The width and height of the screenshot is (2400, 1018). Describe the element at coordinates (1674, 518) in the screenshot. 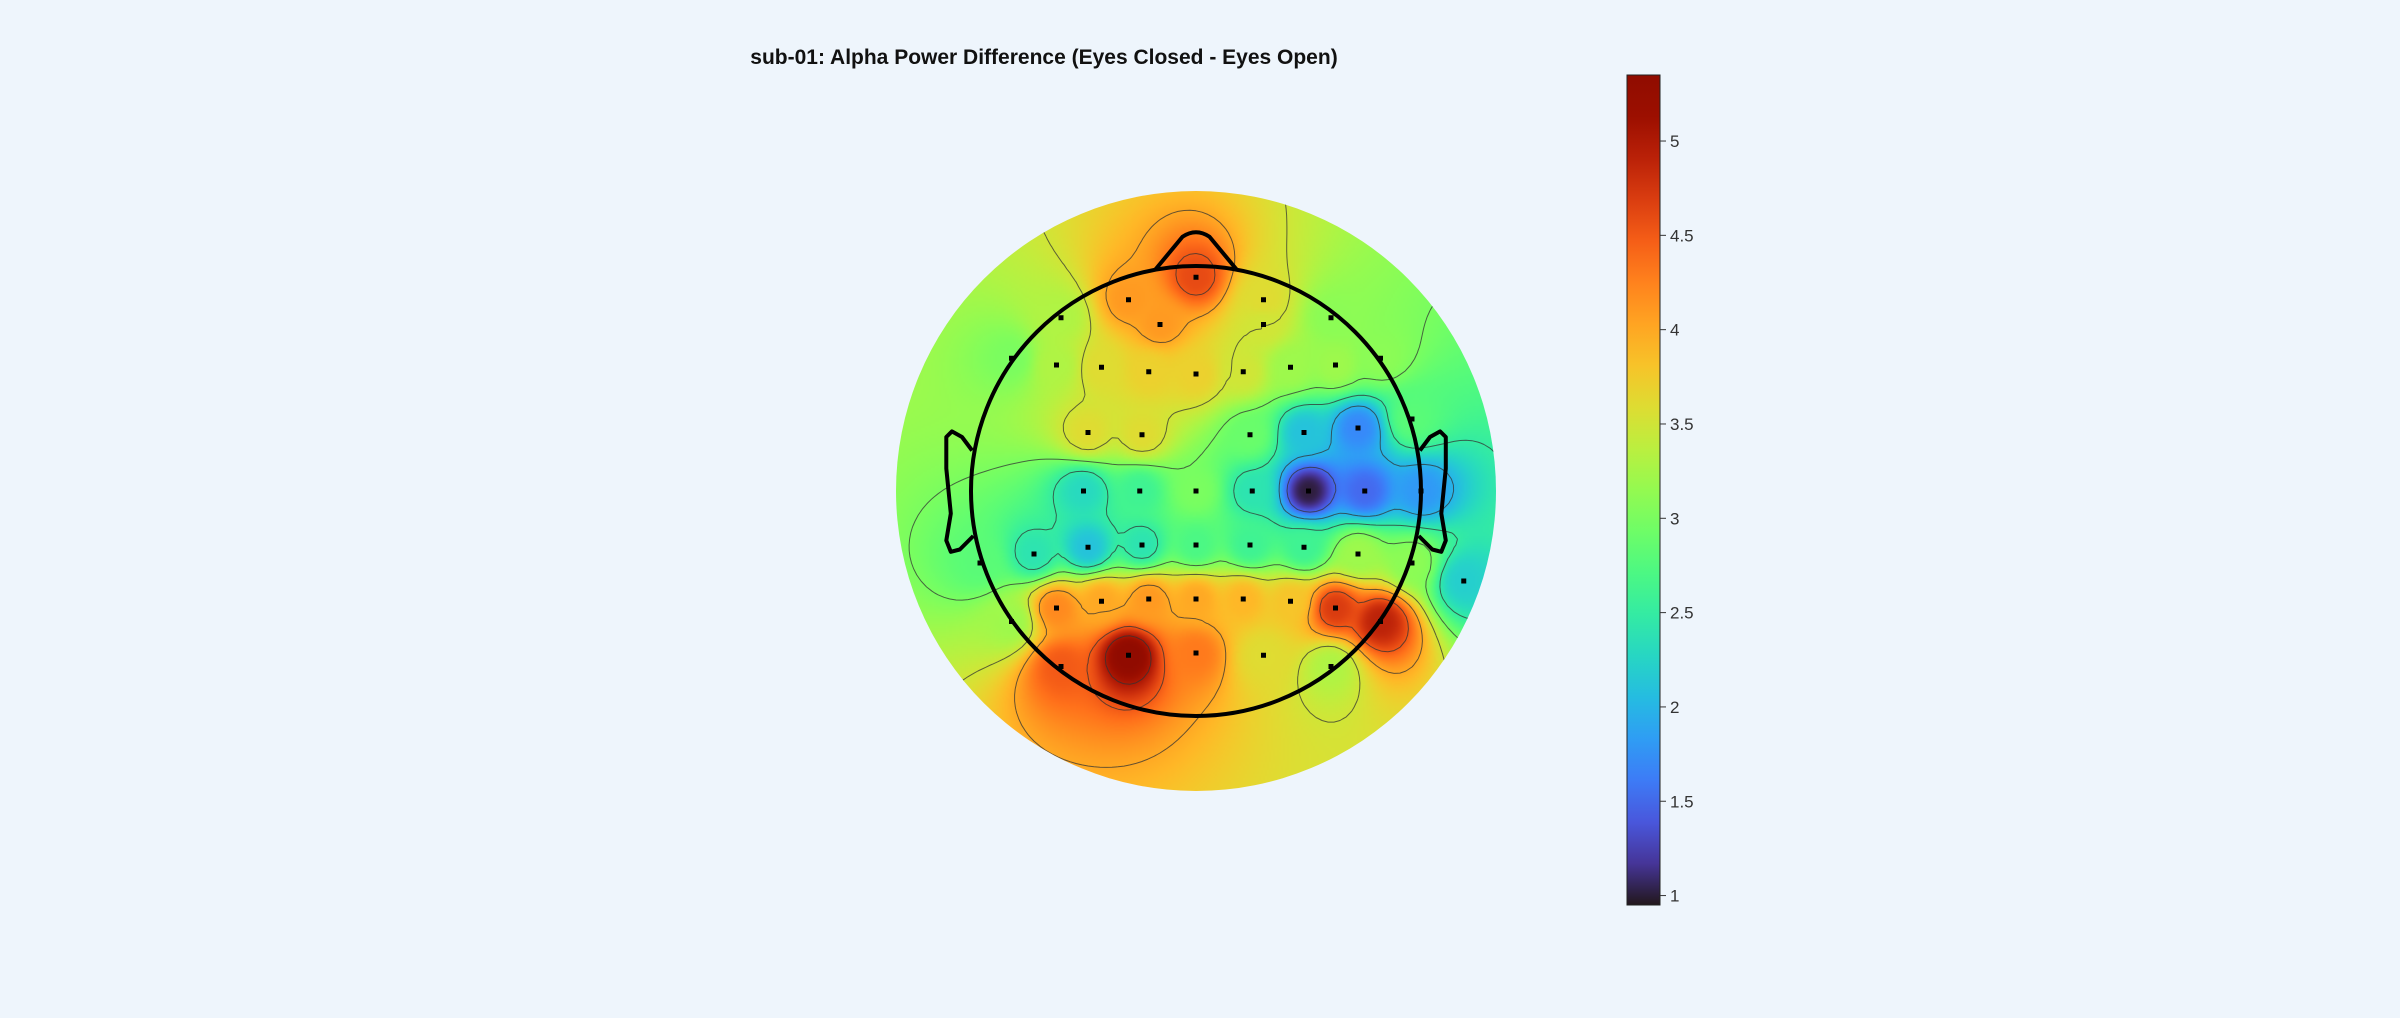

I see `colorbar-tick-label: 3` at that location.